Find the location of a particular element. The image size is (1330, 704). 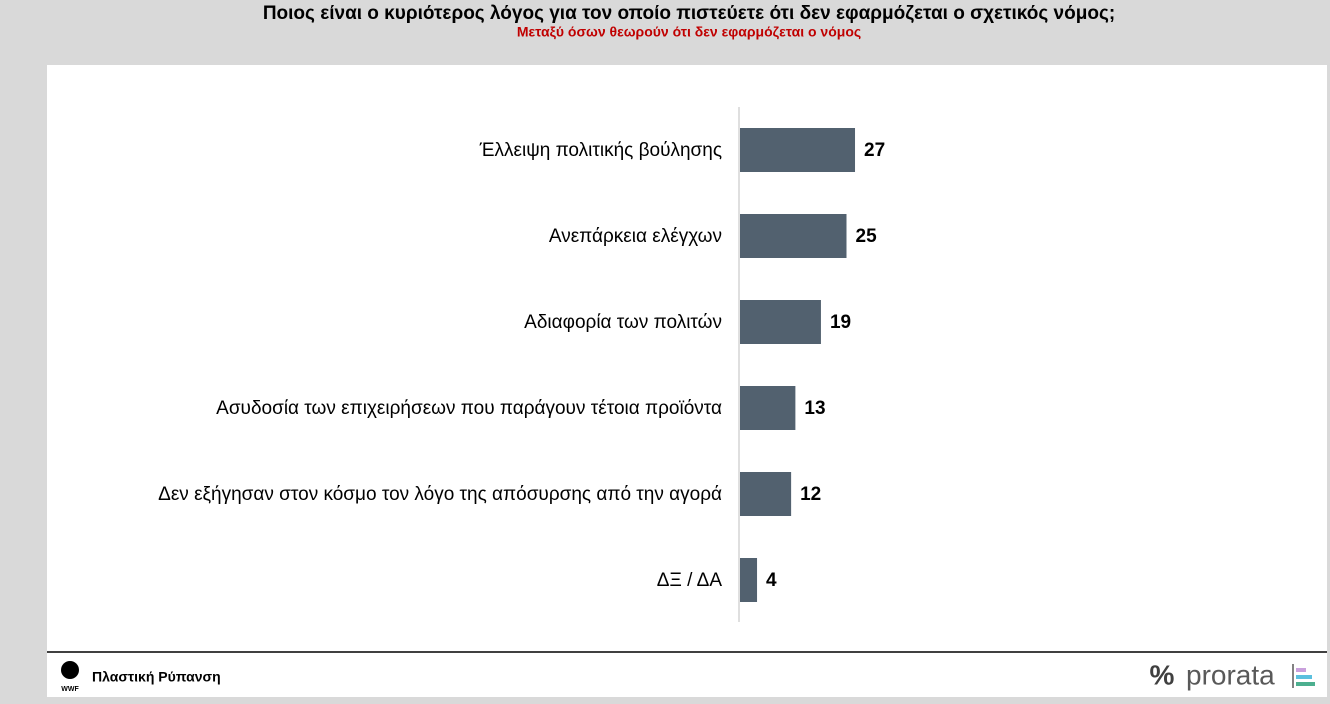

brand-bars is located at coordinates (1303, 676).